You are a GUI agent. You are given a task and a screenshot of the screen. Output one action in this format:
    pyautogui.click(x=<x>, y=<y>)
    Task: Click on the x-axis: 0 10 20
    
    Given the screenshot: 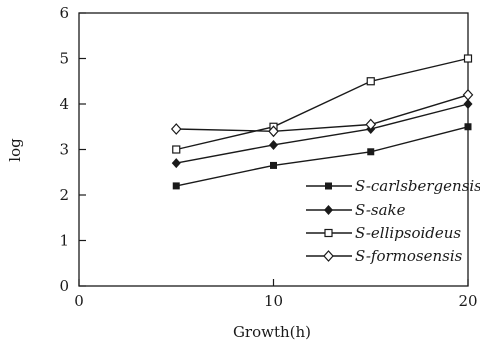 What is the action you would take?
    pyautogui.click(x=276, y=294)
    